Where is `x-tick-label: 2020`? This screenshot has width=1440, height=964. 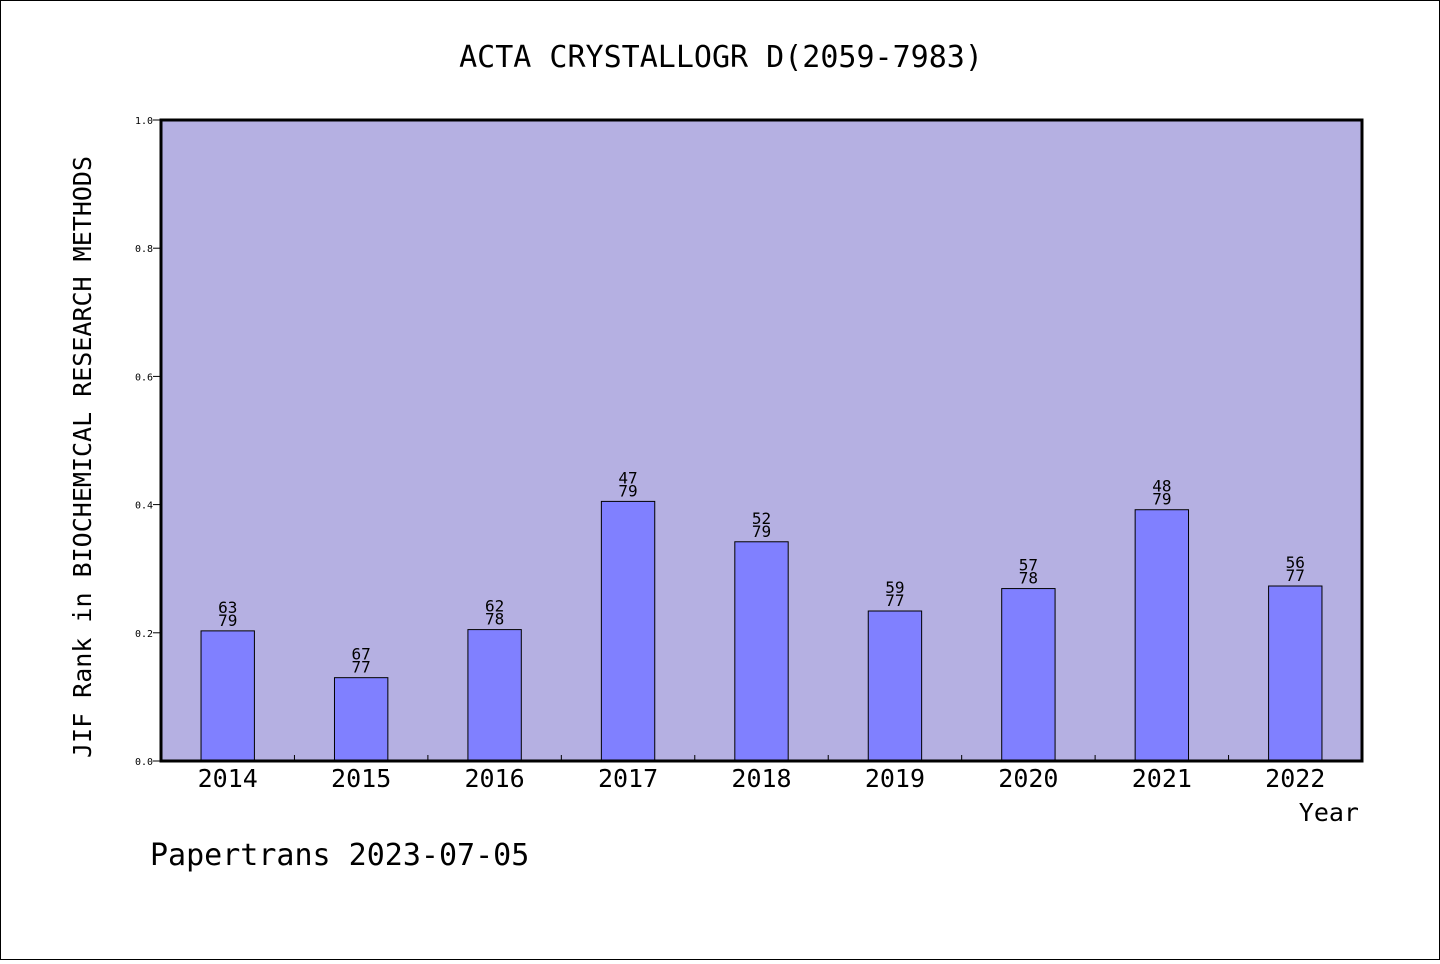 x-tick-label: 2020 is located at coordinates (1028, 778).